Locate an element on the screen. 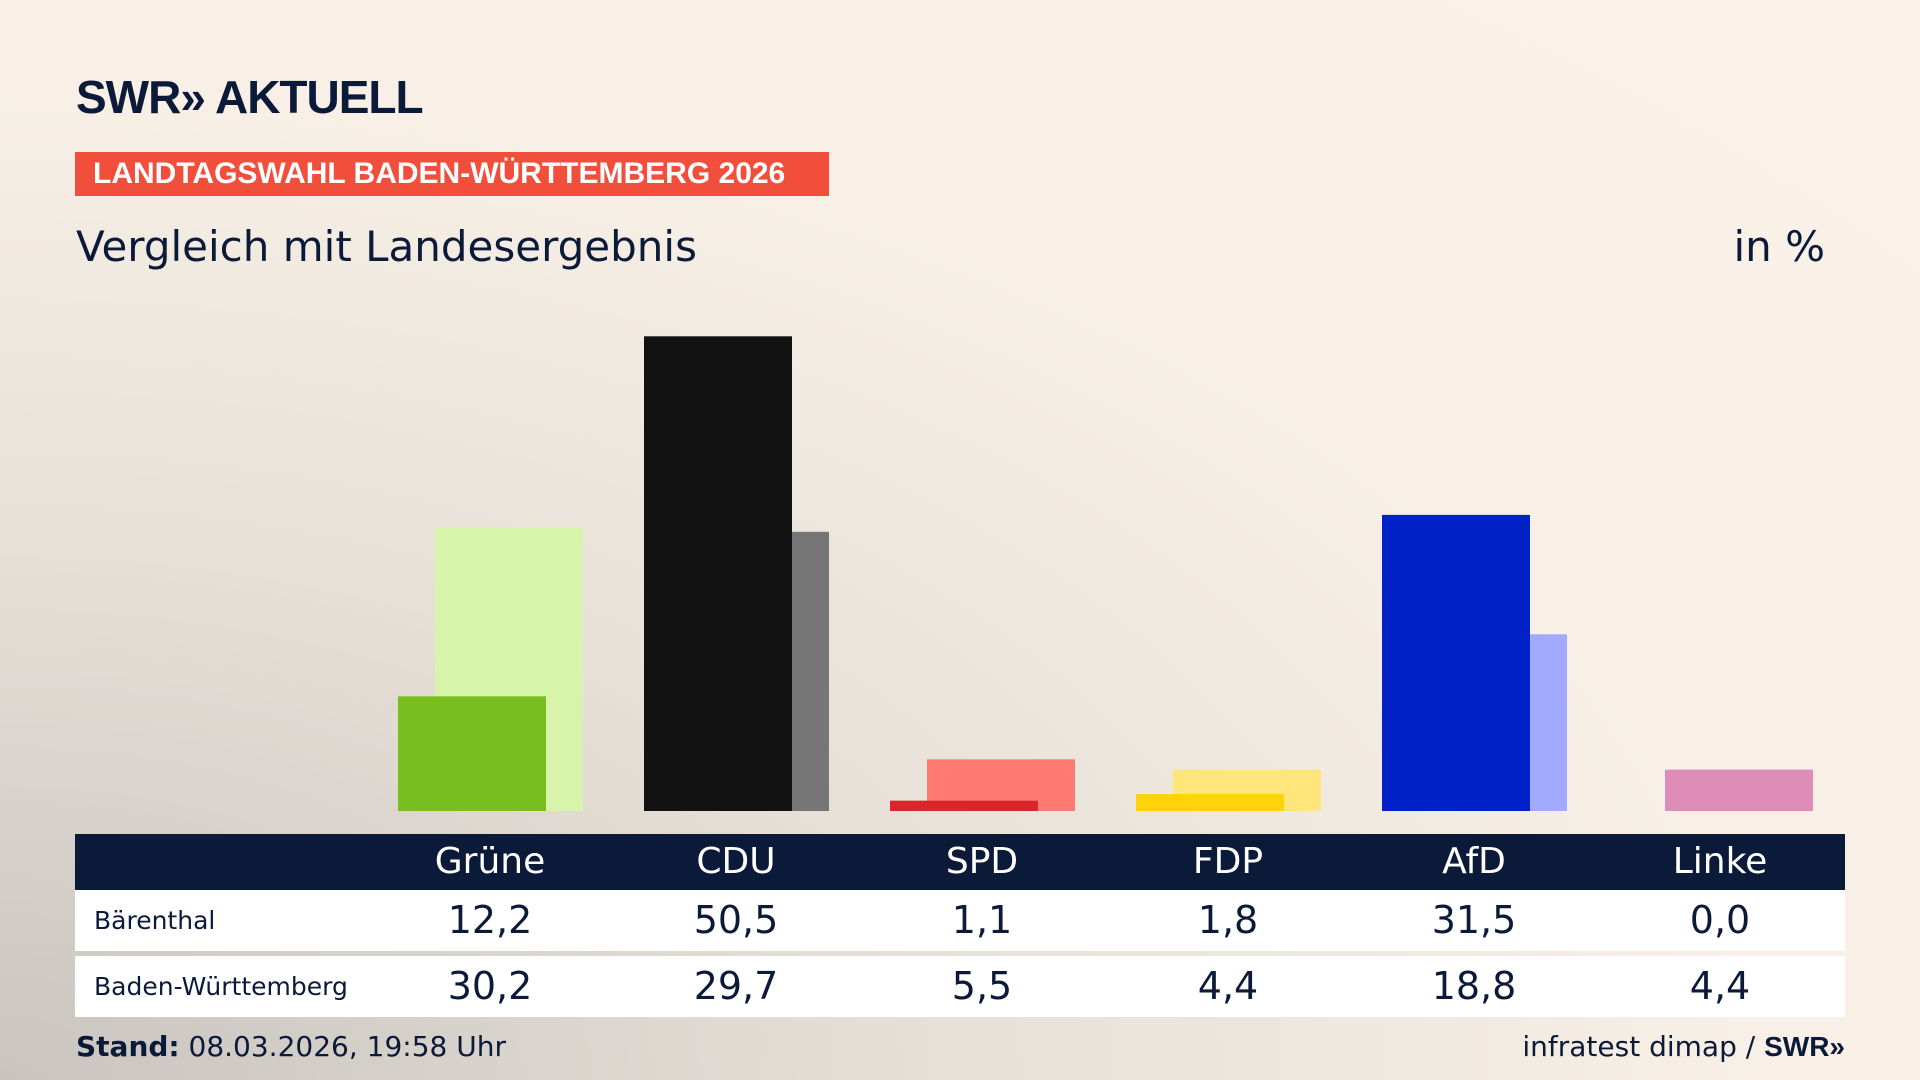 The height and width of the screenshot is (1080, 1920). value-cell: 30,2 is located at coordinates (490, 986).